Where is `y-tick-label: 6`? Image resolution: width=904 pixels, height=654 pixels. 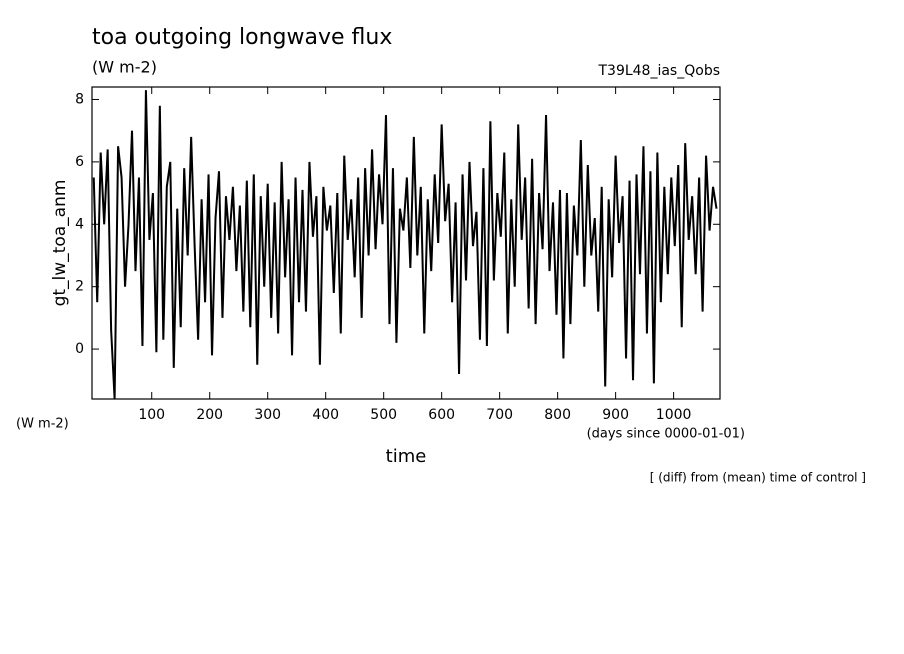 y-tick-label: 6 is located at coordinates (79, 162).